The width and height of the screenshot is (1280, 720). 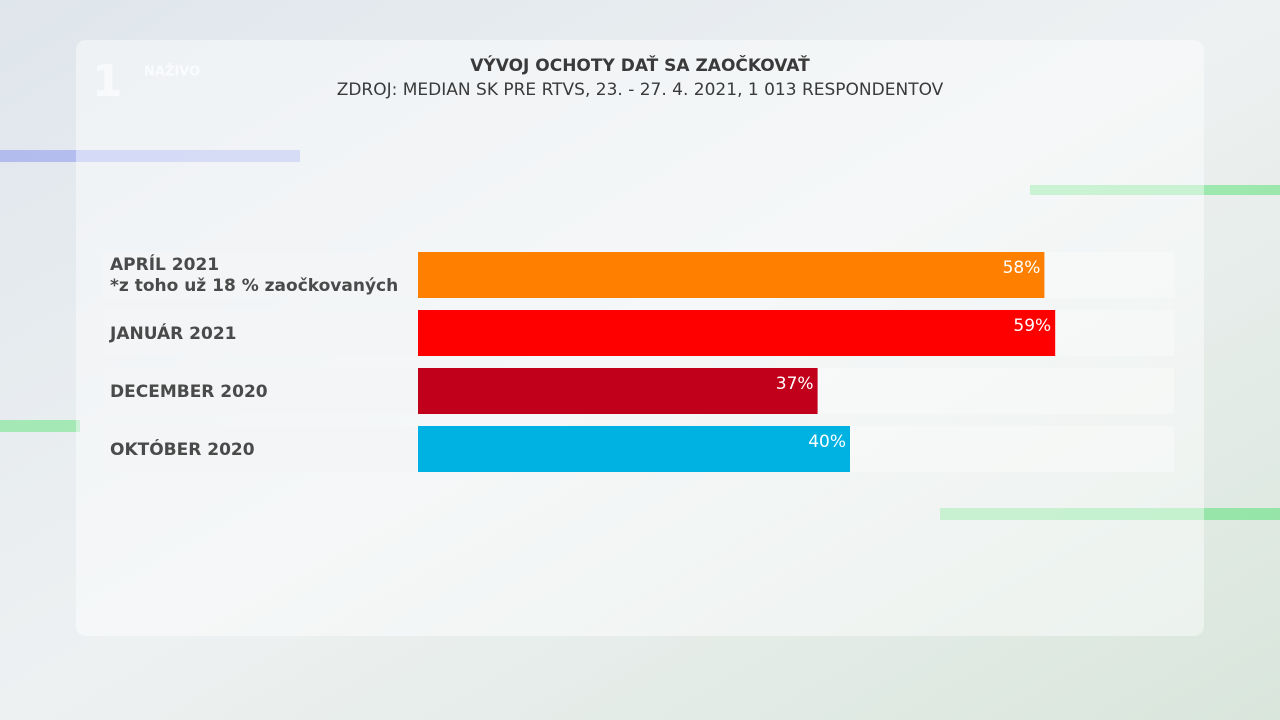 I want to click on category-label: DECEMBER 2020, so click(x=189, y=392).